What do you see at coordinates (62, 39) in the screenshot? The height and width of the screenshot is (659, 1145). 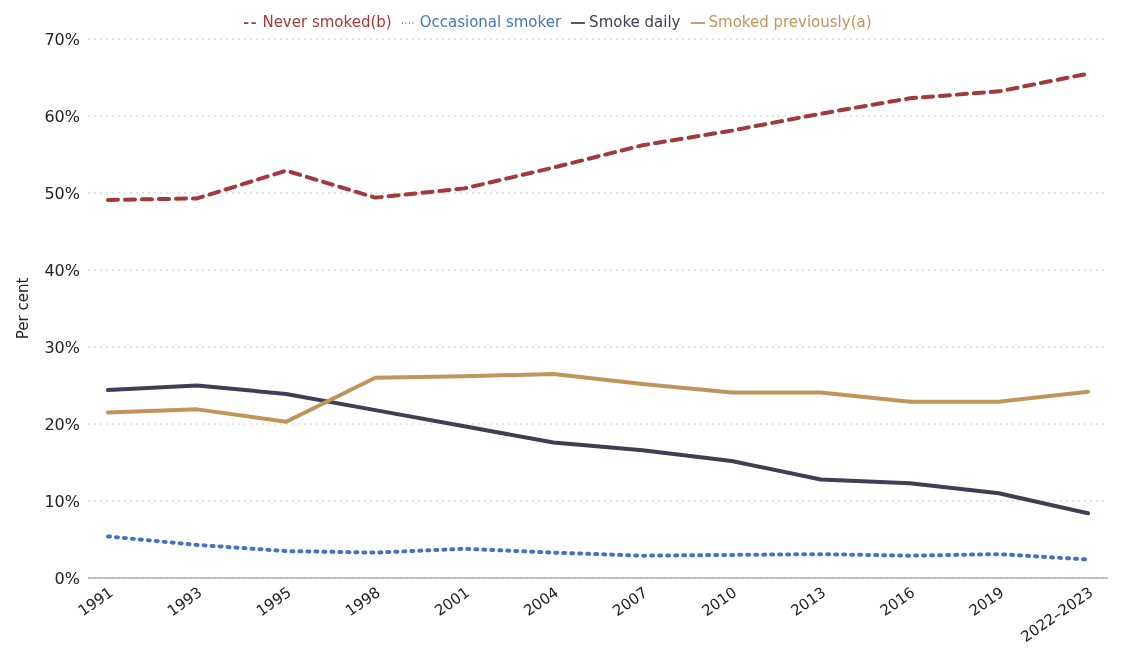 I see `y-tick-label: 70%` at bounding box center [62, 39].